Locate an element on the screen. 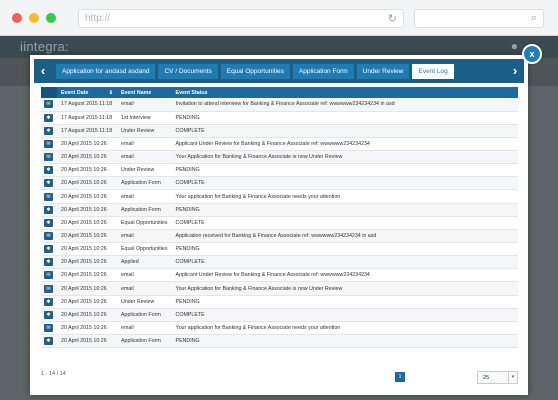 This screenshot has height=400, width=558. page-button-current: 1 is located at coordinates (400, 377).